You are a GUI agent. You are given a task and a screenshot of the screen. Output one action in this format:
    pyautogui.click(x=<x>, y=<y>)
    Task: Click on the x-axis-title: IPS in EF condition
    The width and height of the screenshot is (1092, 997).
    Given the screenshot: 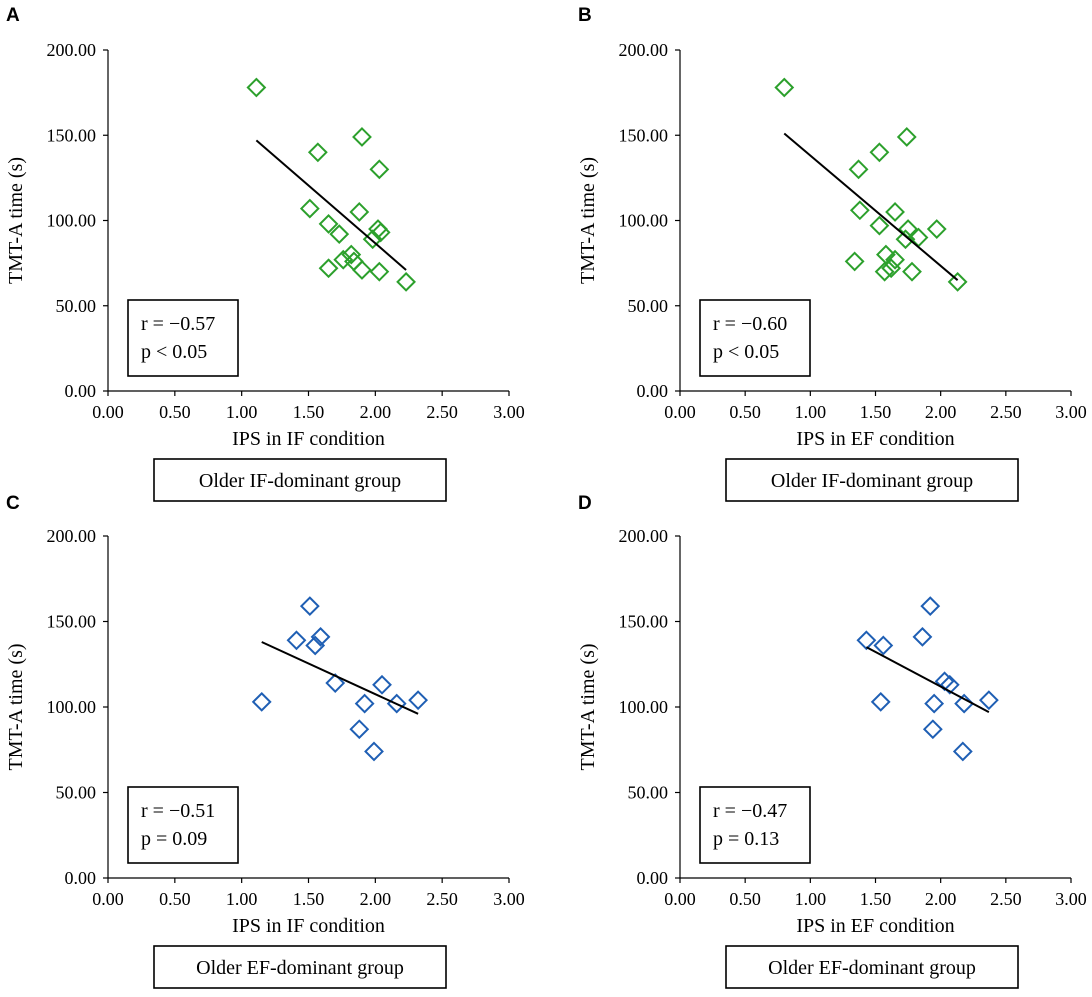 What is the action you would take?
    pyautogui.click(x=875, y=439)
    